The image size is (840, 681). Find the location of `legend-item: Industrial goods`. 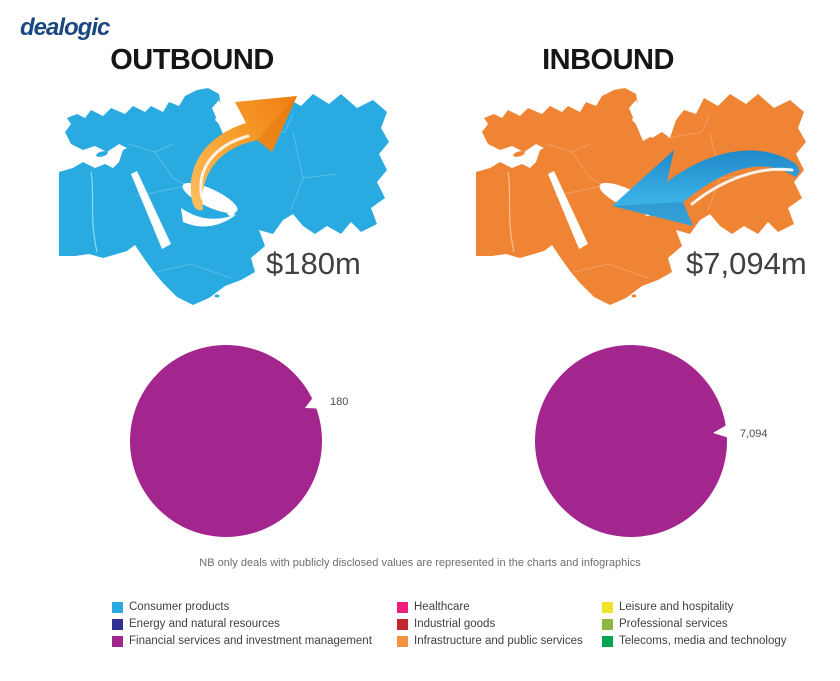

legend-item: Industrial goods is located at coordinates (490, 624).